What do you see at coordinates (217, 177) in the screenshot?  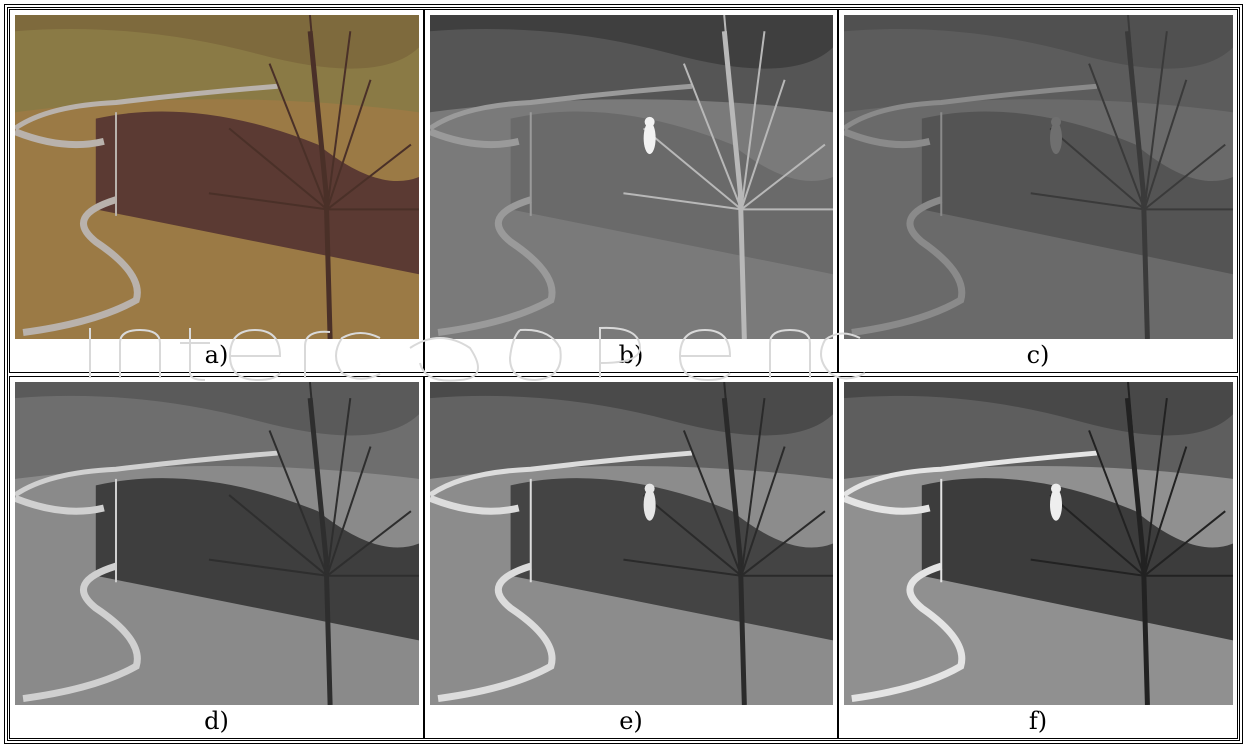 I see `photo-a-color-scene` at bounding box center [217, 177].